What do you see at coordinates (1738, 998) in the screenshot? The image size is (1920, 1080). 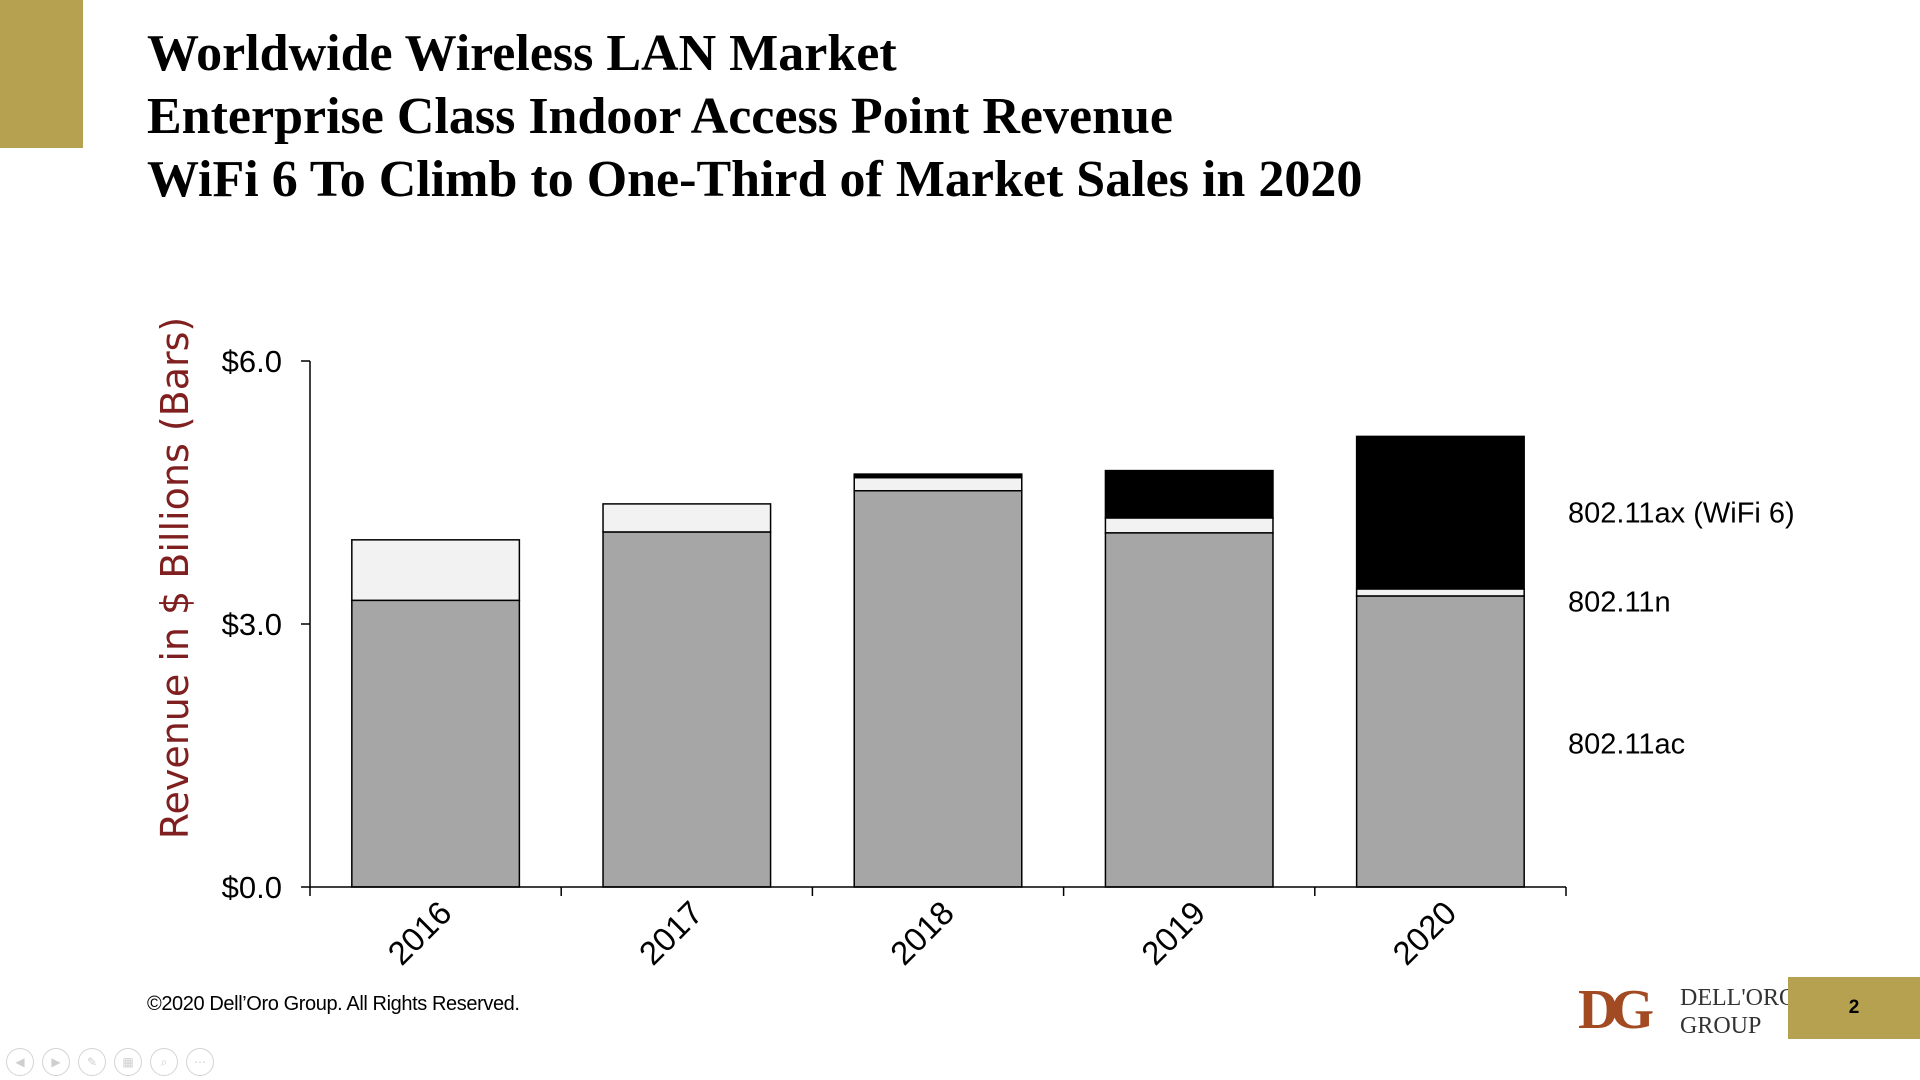 I see `logo-word-1: DELL'ORO` at bounding box center [1738, 998].